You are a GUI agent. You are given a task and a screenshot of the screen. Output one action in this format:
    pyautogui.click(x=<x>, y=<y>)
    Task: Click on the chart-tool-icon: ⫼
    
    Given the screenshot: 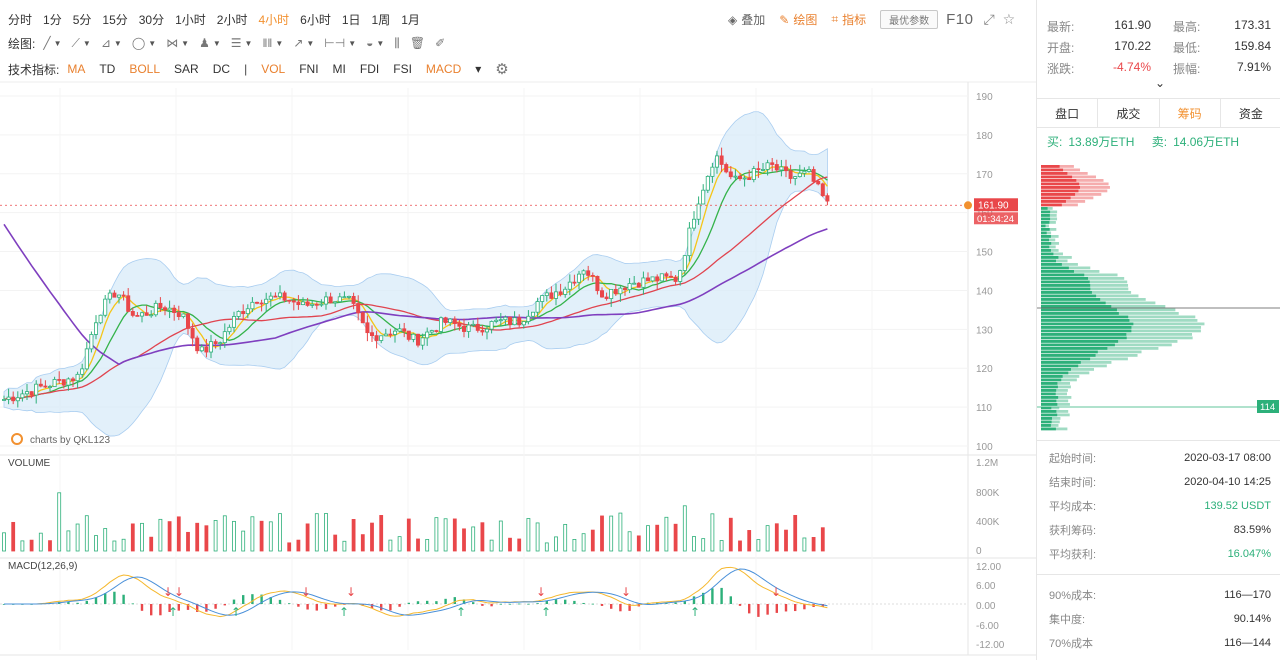 What is the action you would take?
    pyautogui.click(x=397, y=42)
    